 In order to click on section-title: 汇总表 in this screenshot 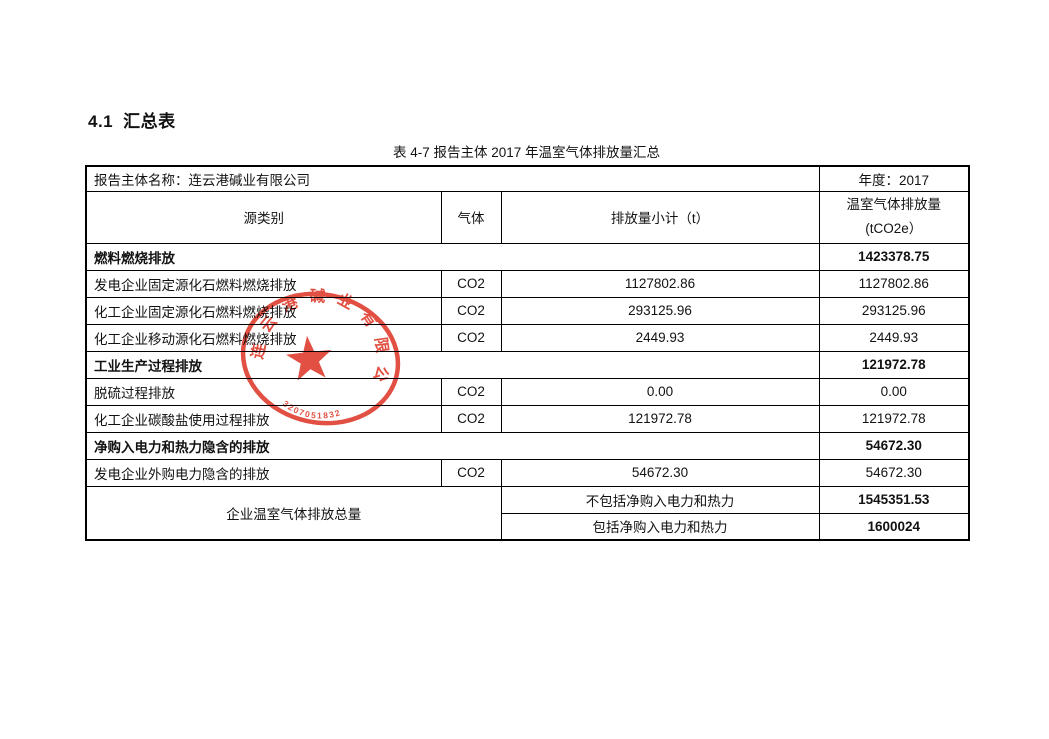, I will do `click(149, 121)`.